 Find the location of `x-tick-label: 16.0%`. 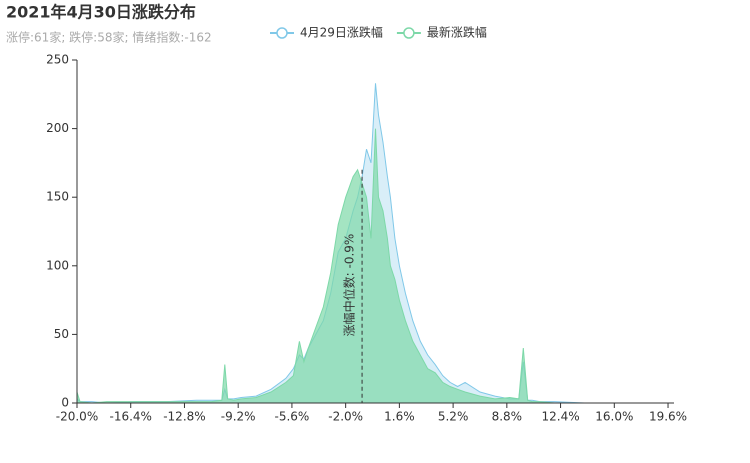

x-tick-label: 16.0% is located at coordinates (614, 417).